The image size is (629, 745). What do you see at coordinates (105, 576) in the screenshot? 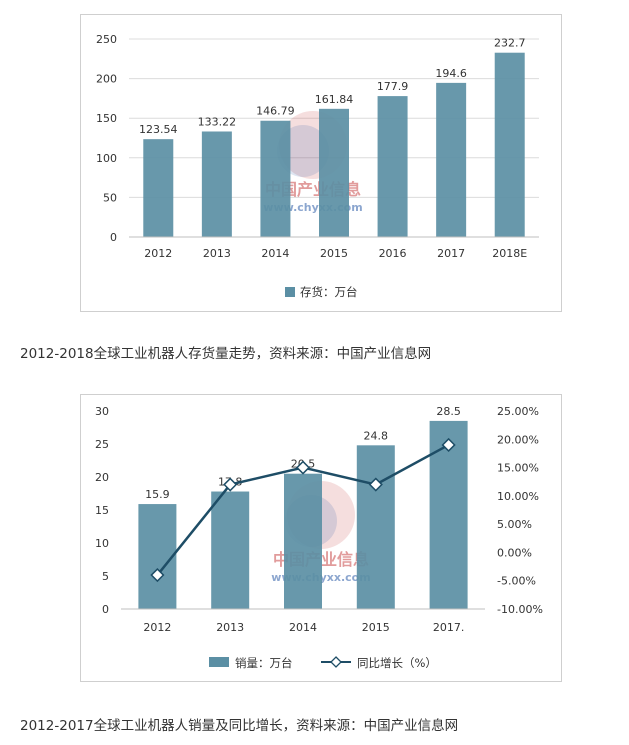
I see `y-tick-label: 5` at bounding box center [105, 576].